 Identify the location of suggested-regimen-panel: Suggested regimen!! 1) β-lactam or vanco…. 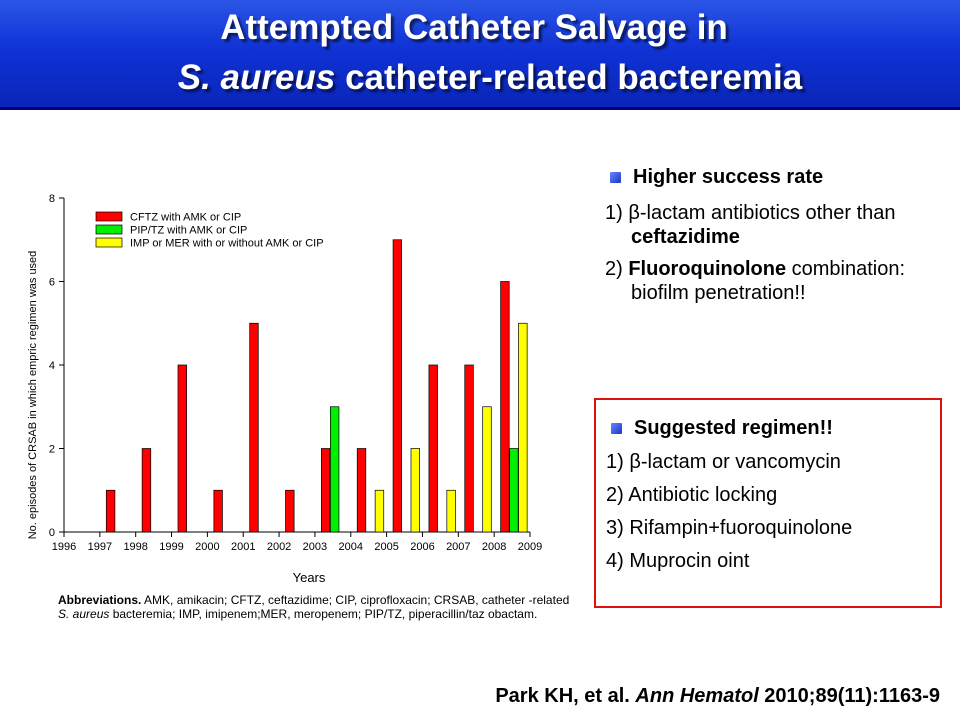
(768, 503).